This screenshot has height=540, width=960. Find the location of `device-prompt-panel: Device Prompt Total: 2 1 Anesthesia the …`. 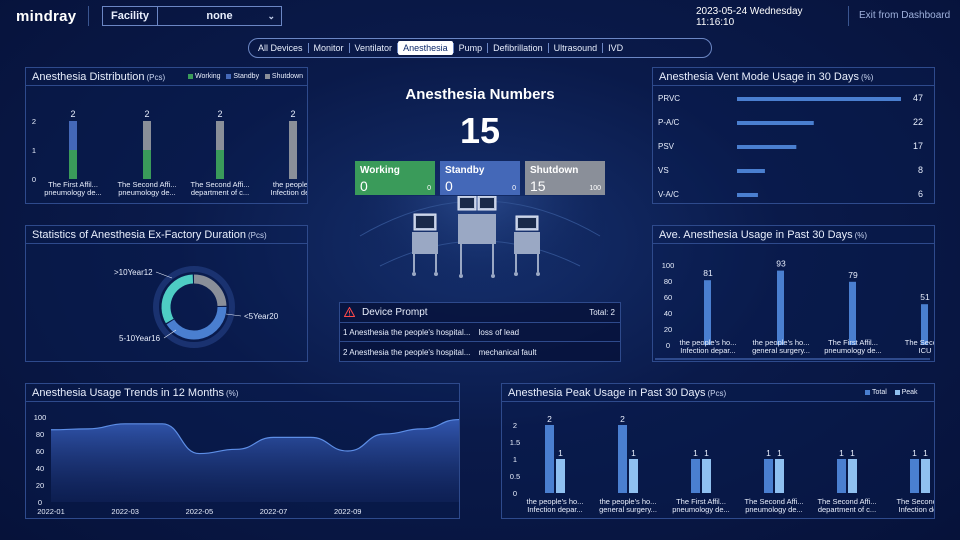

device-prompt-panel: Device Prompt Total: 2 1 Anesthesia the … is located at coordinates (480, 332).